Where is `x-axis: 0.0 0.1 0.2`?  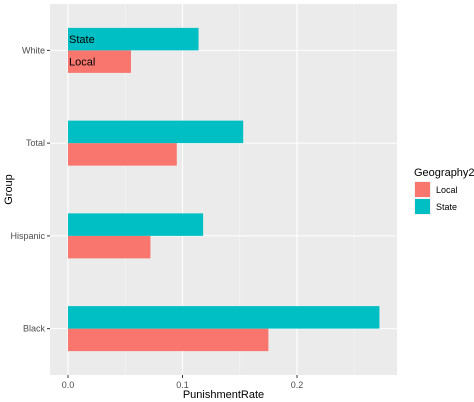 x-axis: 0.0 0.1 0.2 is located at coordinates (183, 382).